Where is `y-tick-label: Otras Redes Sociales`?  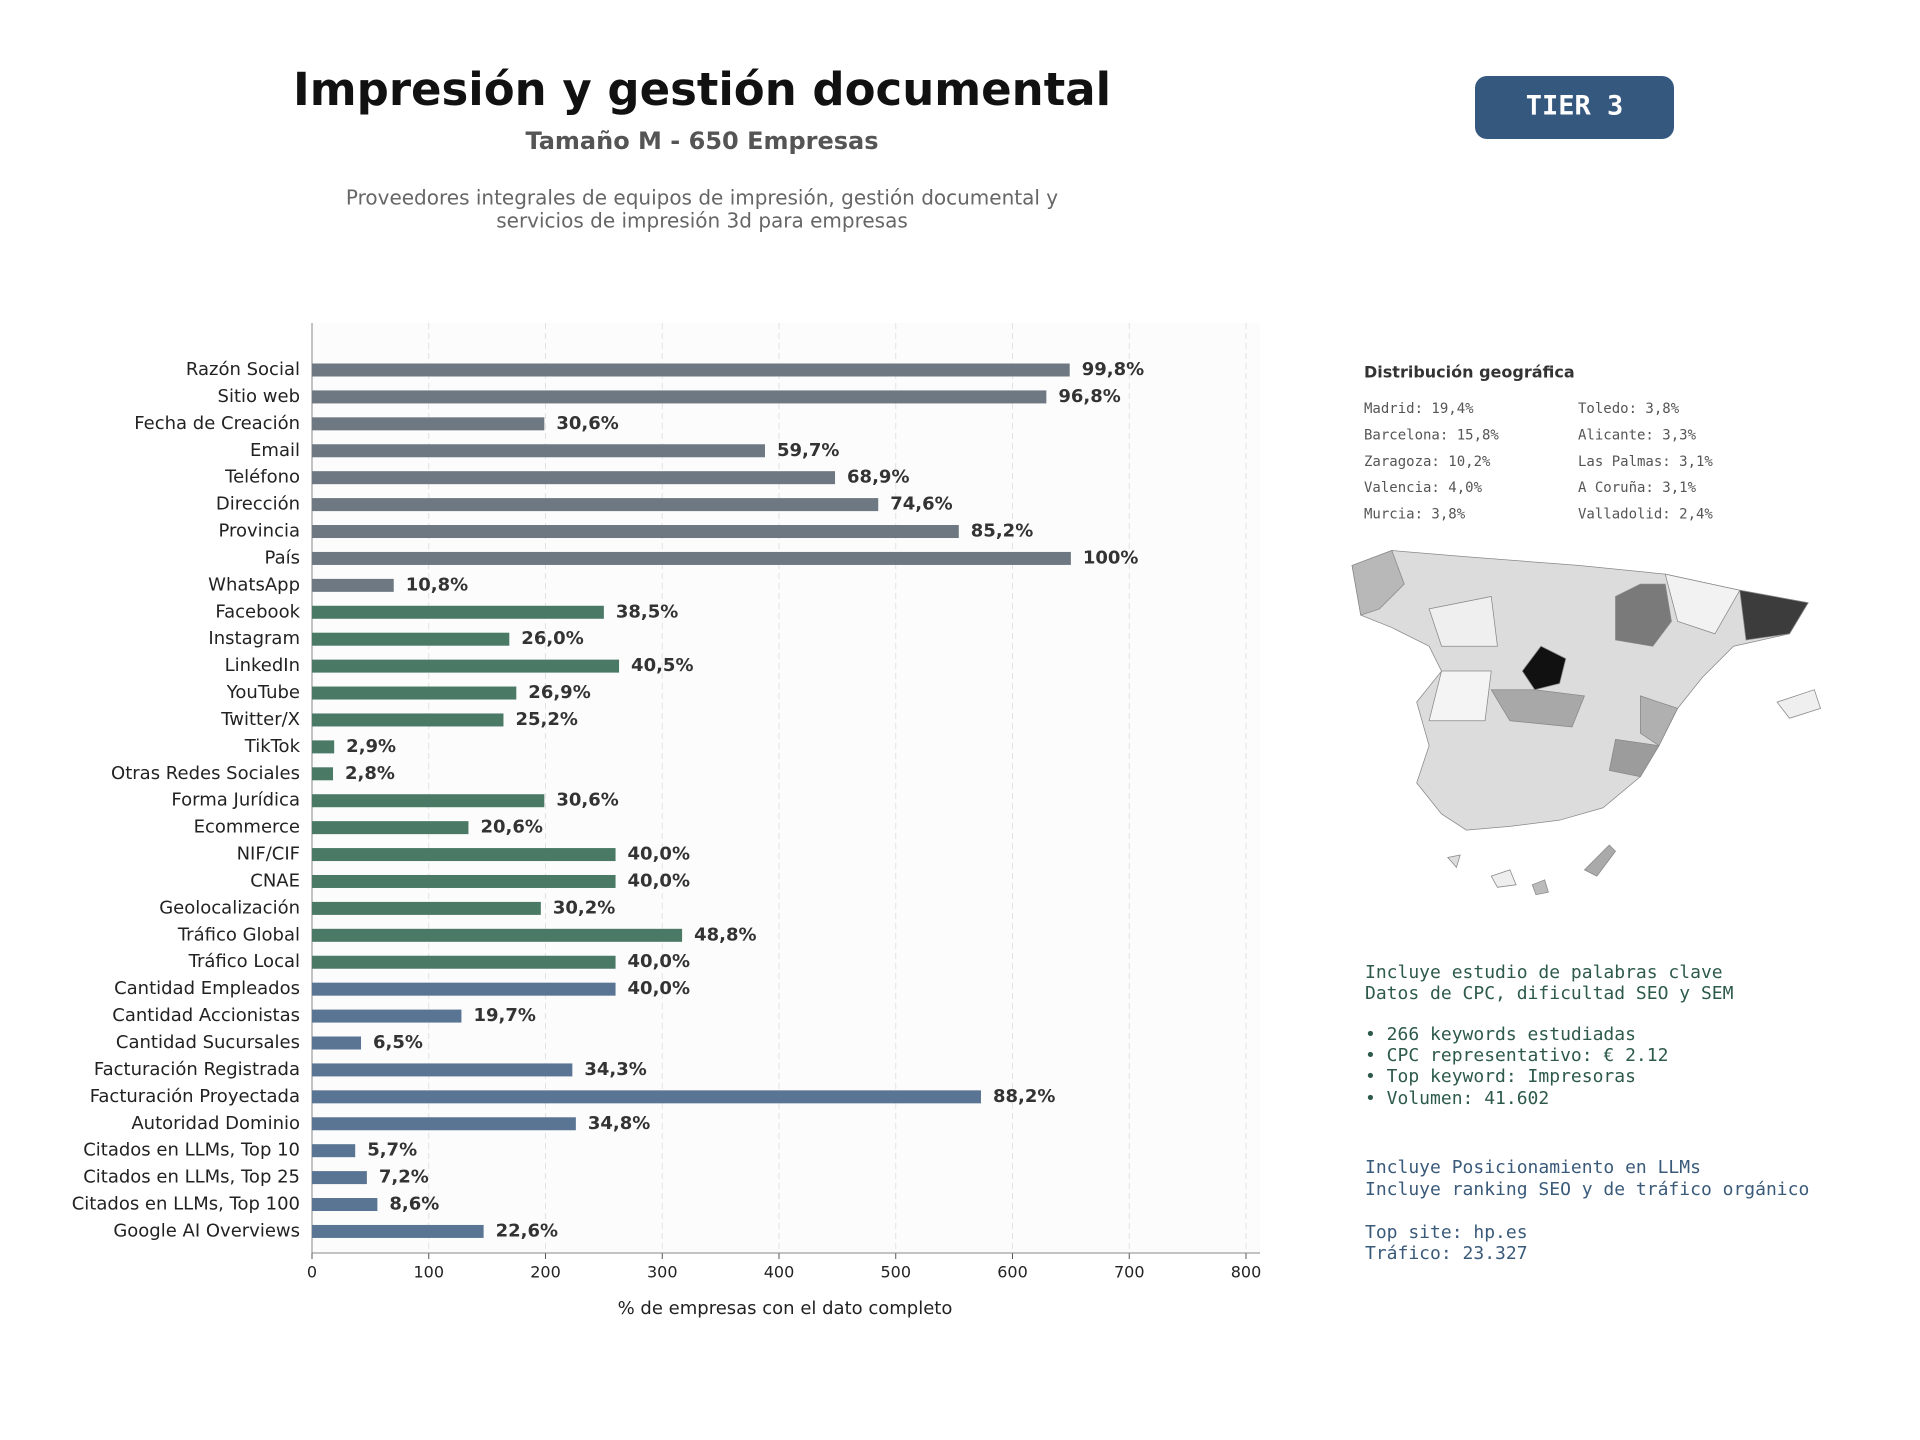 y-tick-label: Otras Redes Sociales is located at coordinates (205, 773).